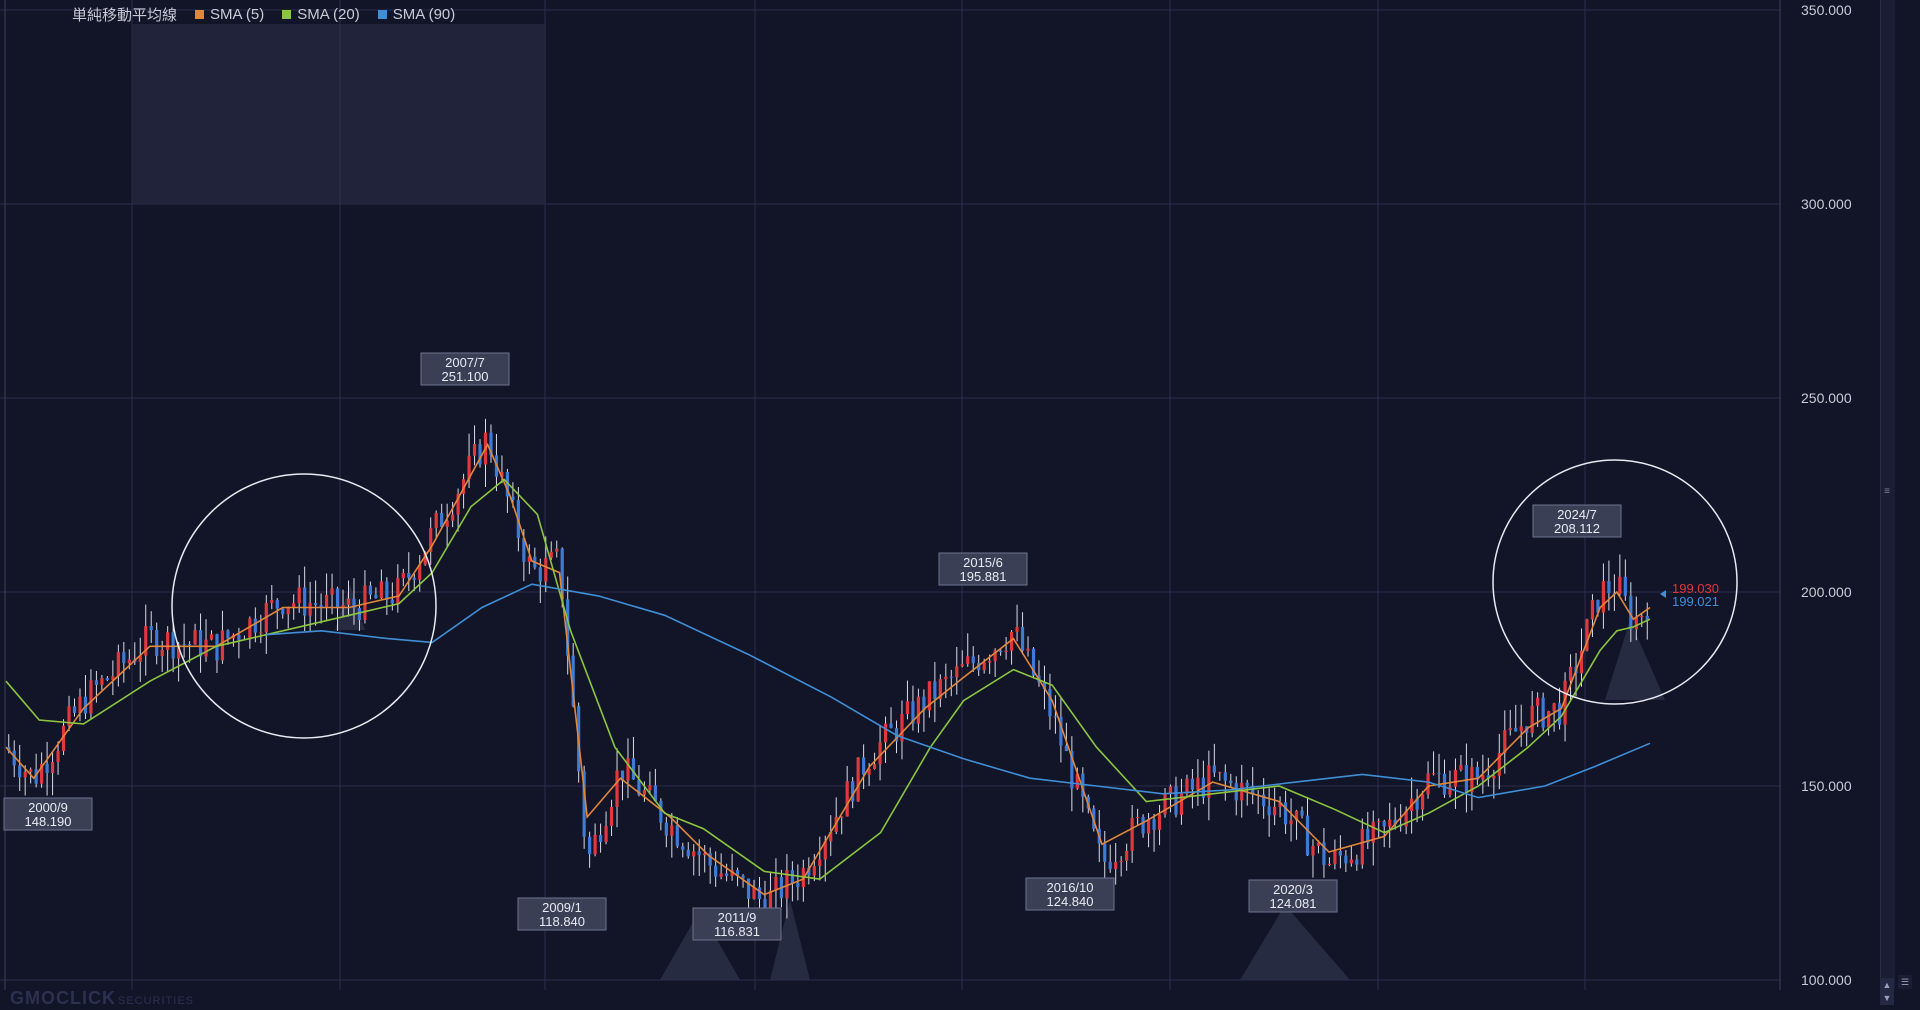 The width and height of the screenshot is (1920, 1010). Describe the element at coordinates (1577, 514) in the screenshot. I see `annotation-date: 2024/7` at that location.